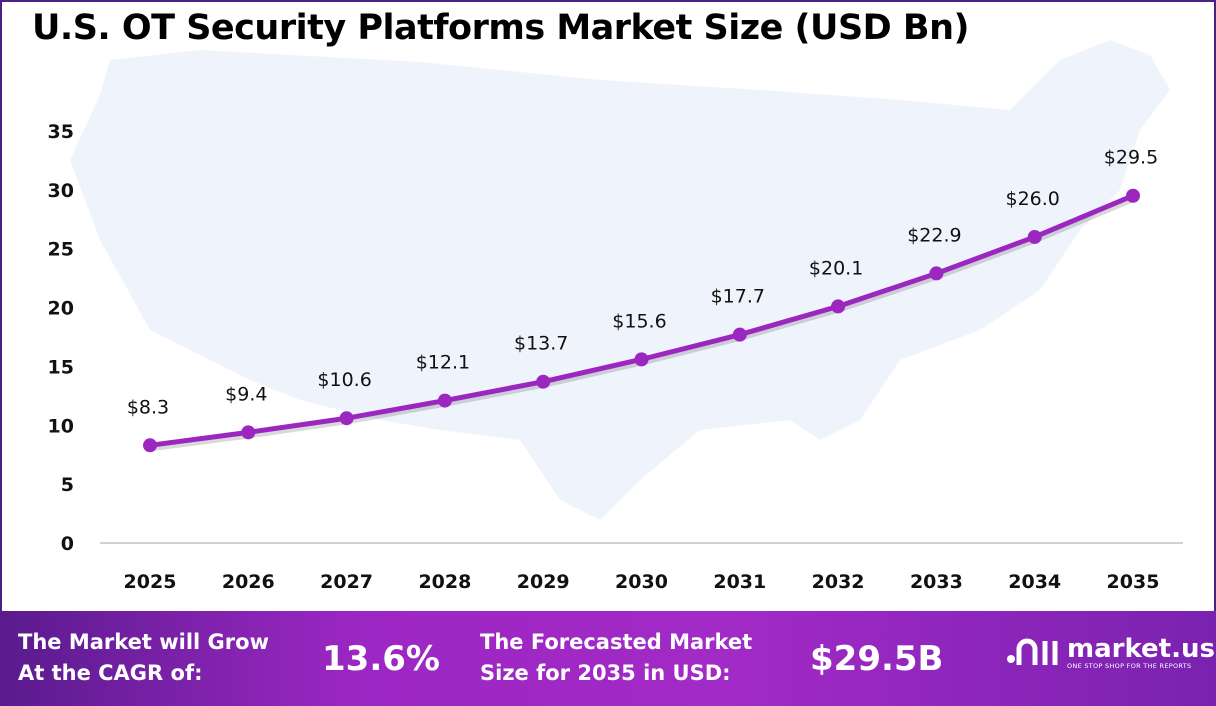  I want to click on data-label: $20.1, so click(836, 268).